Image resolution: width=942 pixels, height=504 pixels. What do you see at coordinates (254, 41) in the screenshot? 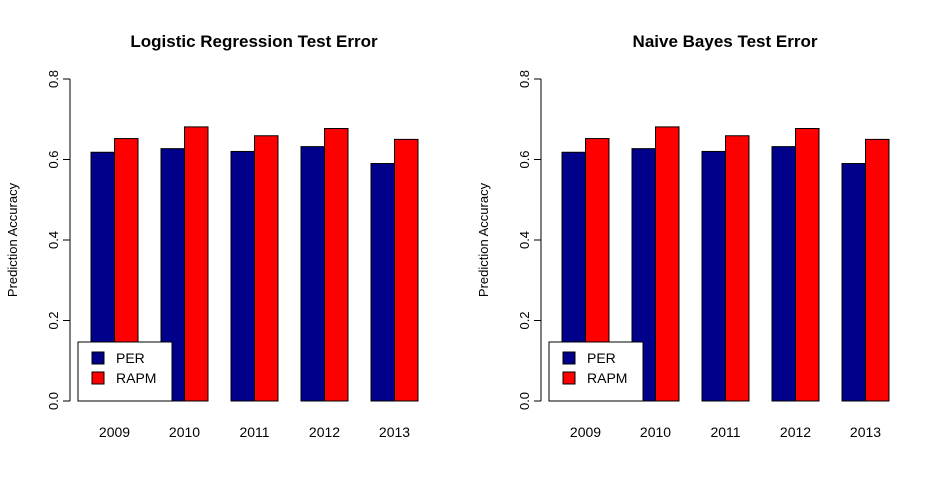
I see `chart-title: Logistic Regression Test Error` at bounding box center [254, 41].